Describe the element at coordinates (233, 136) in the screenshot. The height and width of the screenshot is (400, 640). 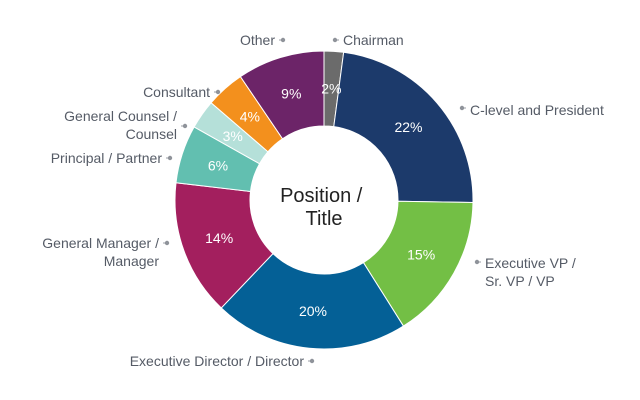
I see `slice-percent-label: 3%` at that location.